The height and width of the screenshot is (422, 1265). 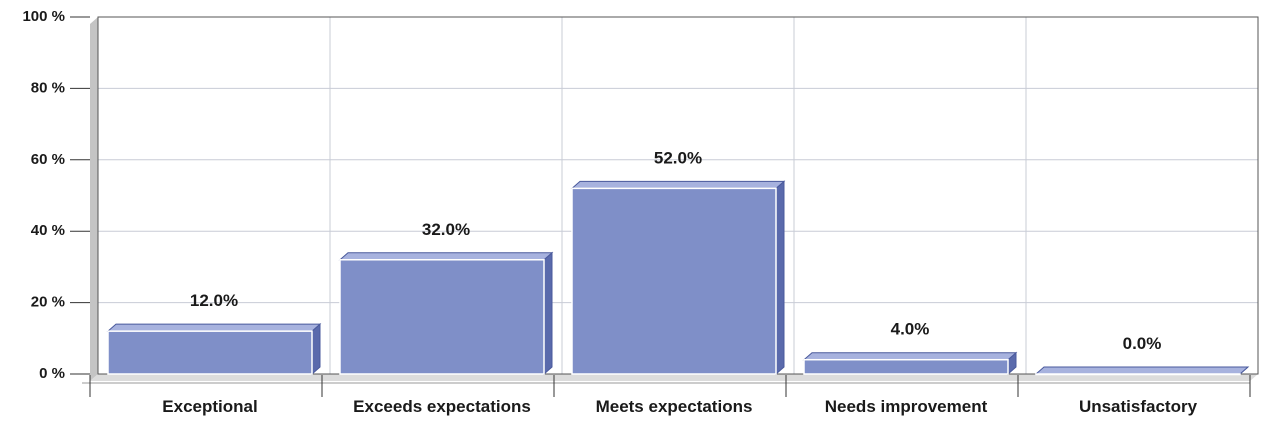 I want to click on y-tick-label: 40 %, so click(x=48, y=230).